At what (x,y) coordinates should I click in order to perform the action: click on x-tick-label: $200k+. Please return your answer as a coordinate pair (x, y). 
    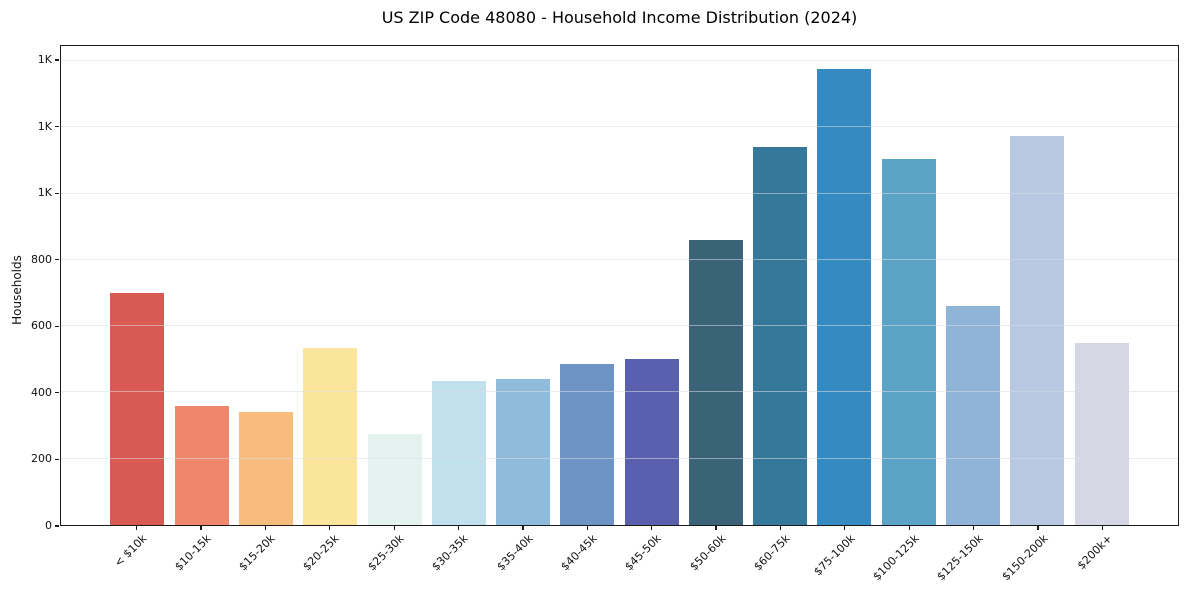
    Looking at the image, I should click on (1094, 552).